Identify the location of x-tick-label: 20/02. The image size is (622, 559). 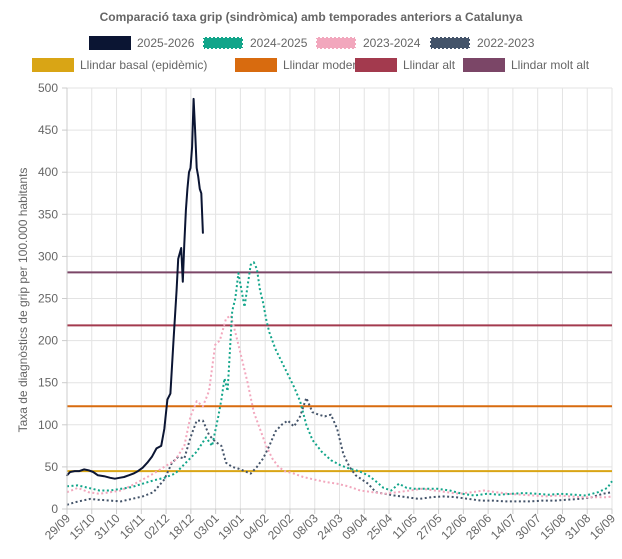
(280, 526).